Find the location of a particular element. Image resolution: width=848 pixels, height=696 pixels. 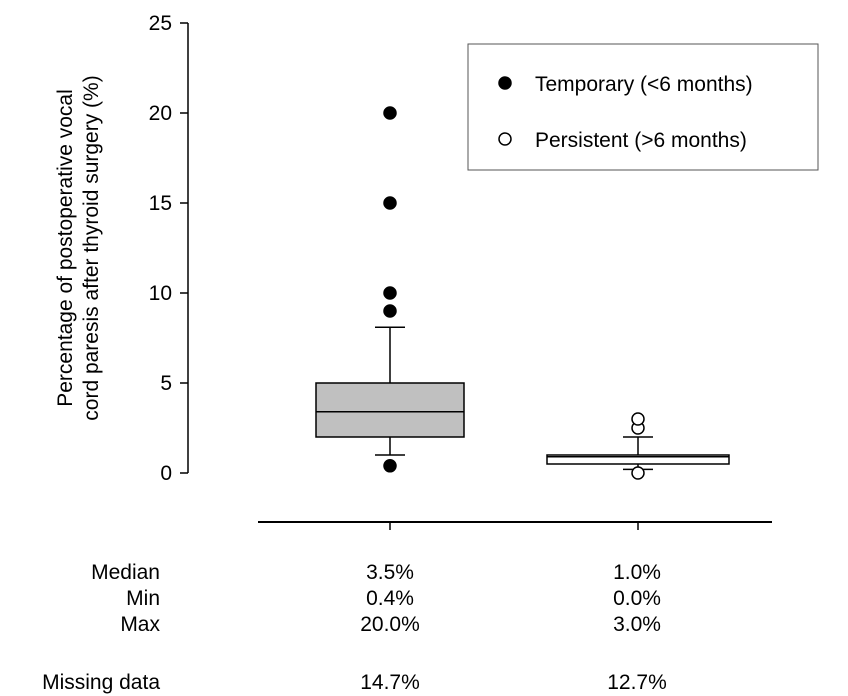

persistent-median: 1.0% is located at coordinates (637, 572).